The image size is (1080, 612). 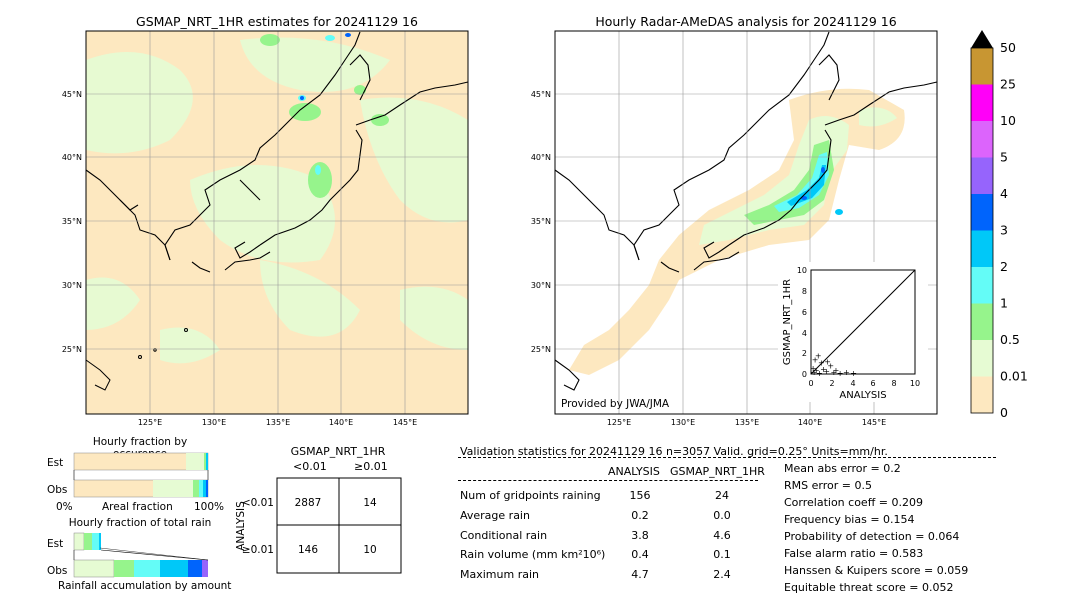 What do you see at coordinates (872, 383) in the screenshot?
I see `scatter-x-tick: 6` at bounding box center [872, 383].